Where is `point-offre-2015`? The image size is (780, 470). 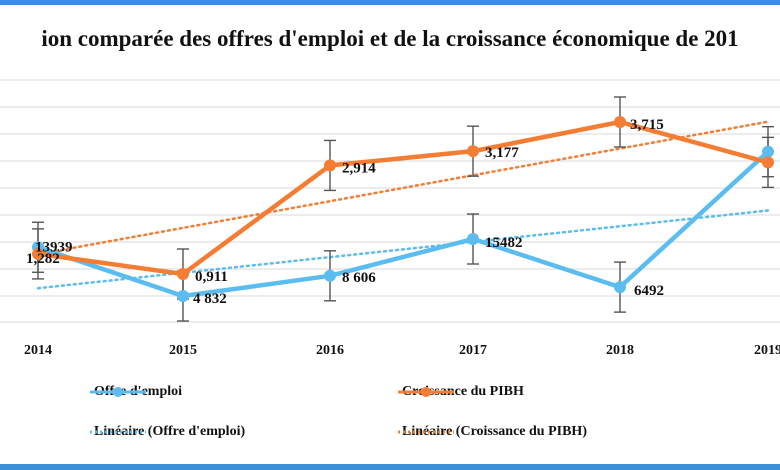
point-offre-2015 is located at coordinates (183, 296).